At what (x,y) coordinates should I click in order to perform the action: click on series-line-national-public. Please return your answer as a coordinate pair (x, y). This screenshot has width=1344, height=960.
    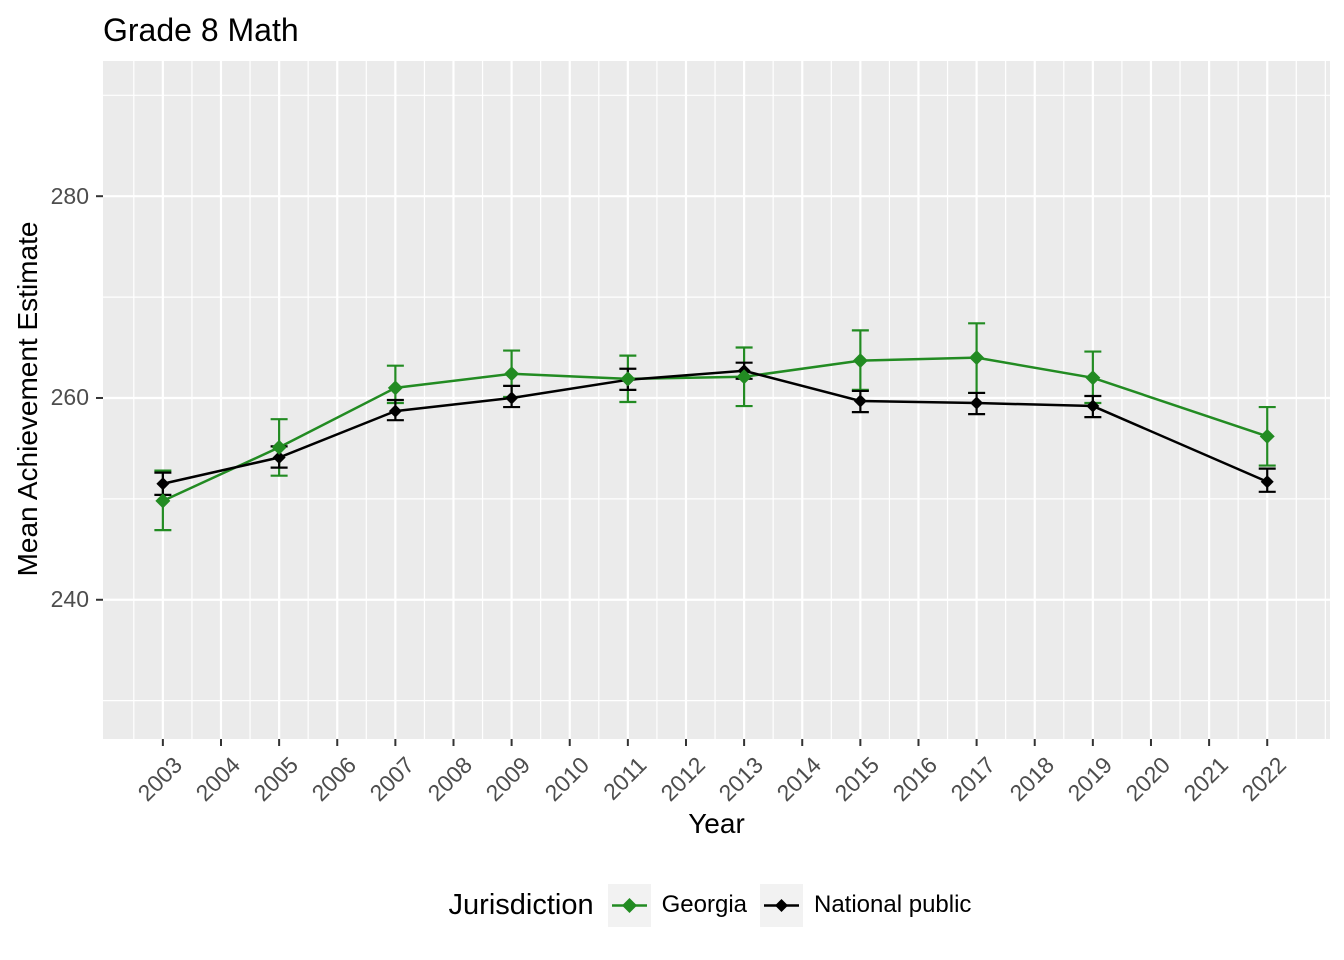
    Looking at the image, I should click on (715, 427).